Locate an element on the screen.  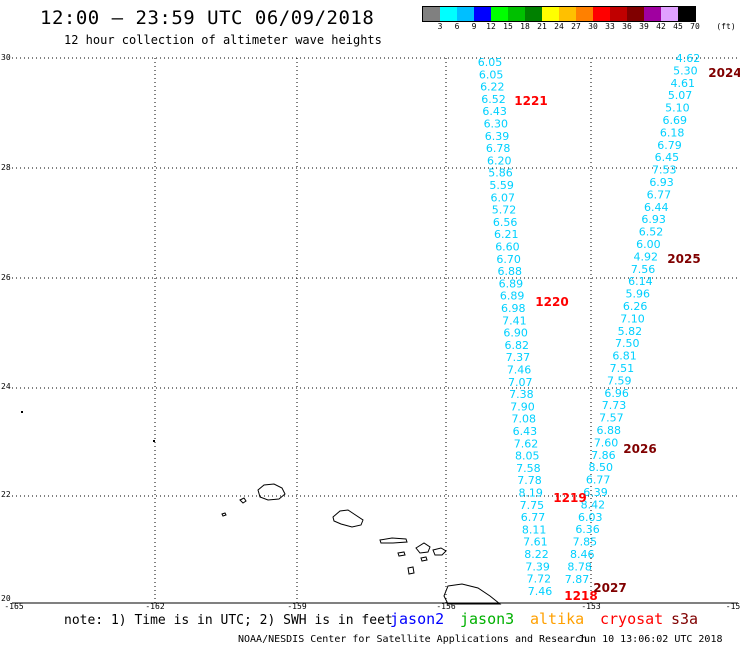
wave-height-value: 6.90 is located at coordinates (515, 333).